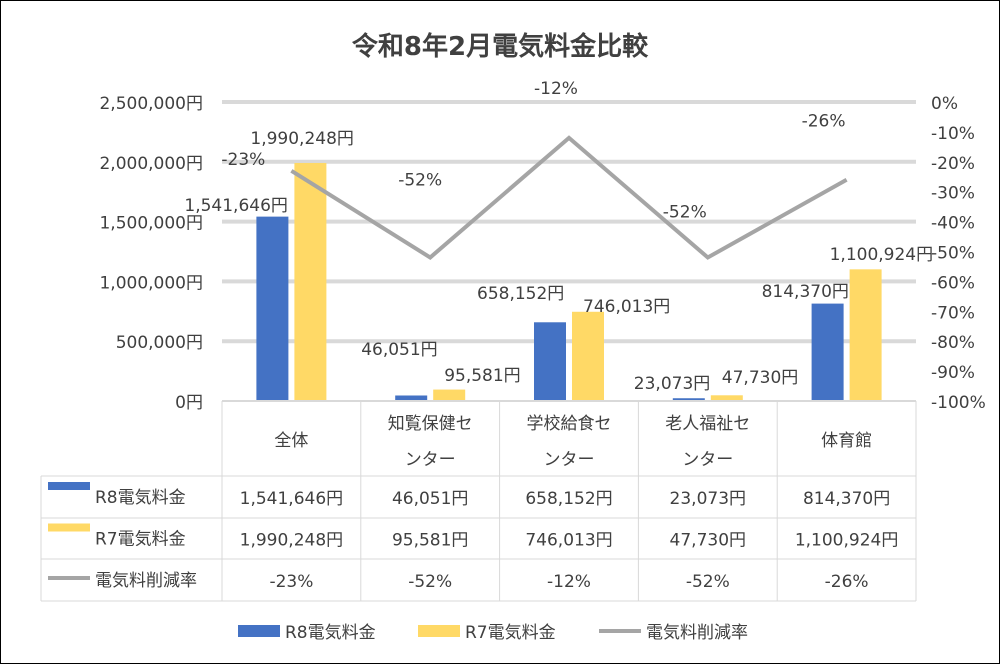 This screenshot has height=667, width=1000. I want to click on bar-data-label: 658,152円, so click(520, 294).